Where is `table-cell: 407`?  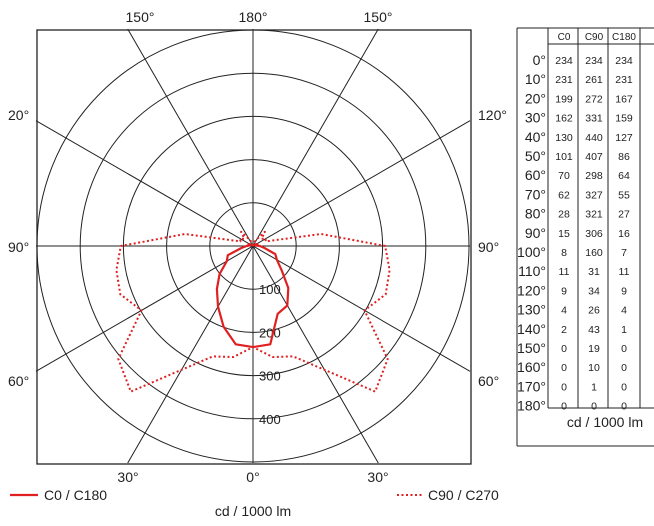 table-cell: 407 is located at coordinates (594, 157).